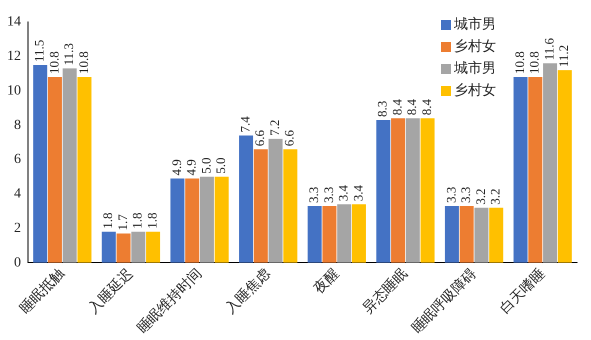 Image resolution: width=591 pixels, height=340 pixels. I want to click on y-tick-label: 10, so click(14, 90).